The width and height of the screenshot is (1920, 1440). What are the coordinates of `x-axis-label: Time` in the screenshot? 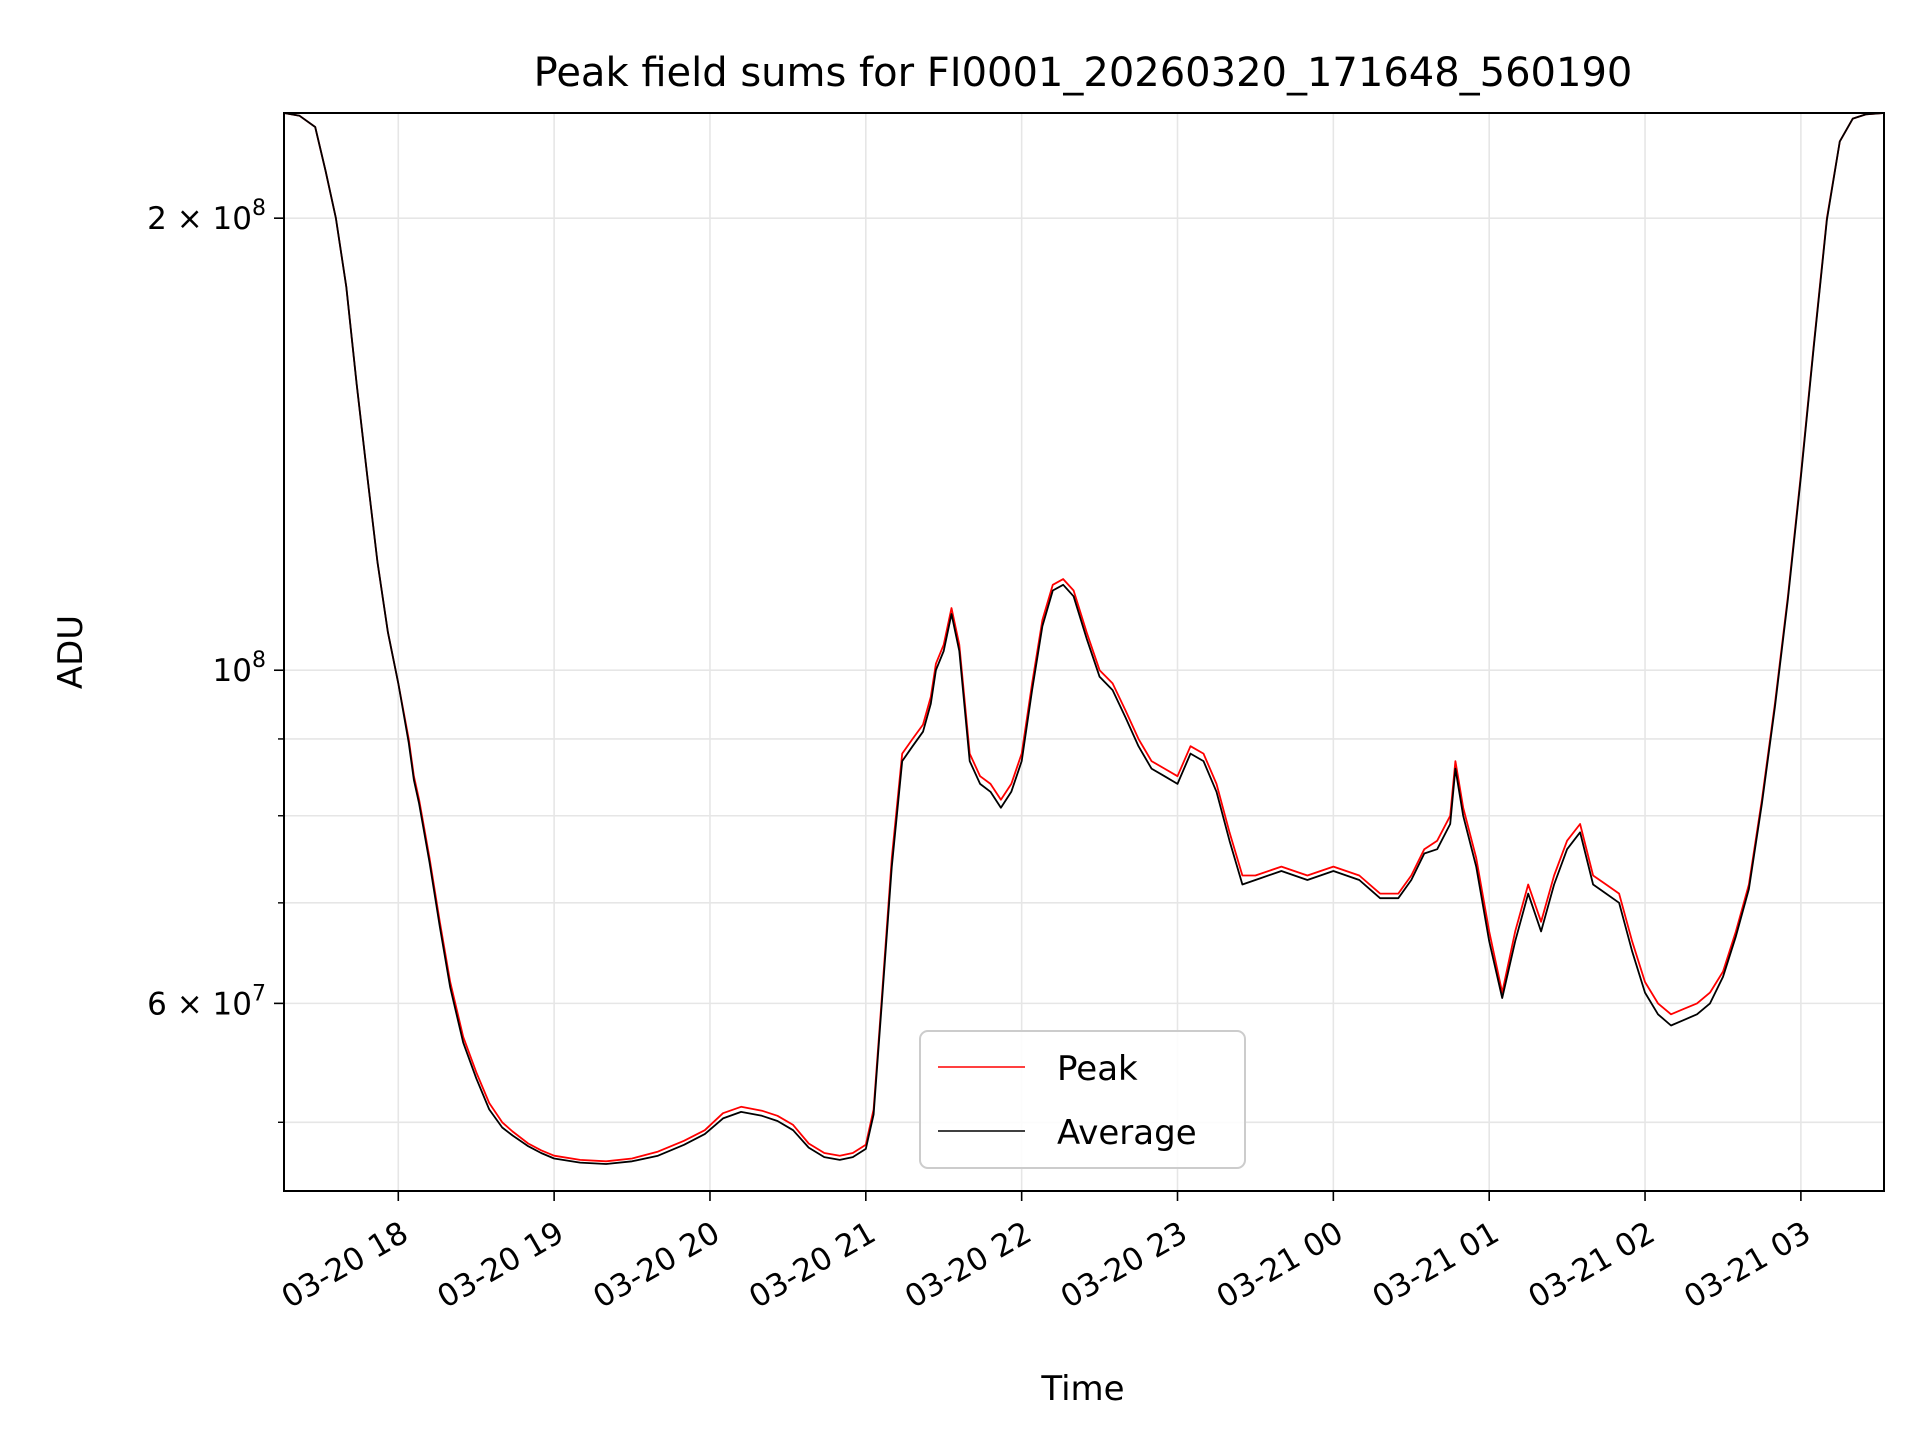 It's located at (1082, 1389).